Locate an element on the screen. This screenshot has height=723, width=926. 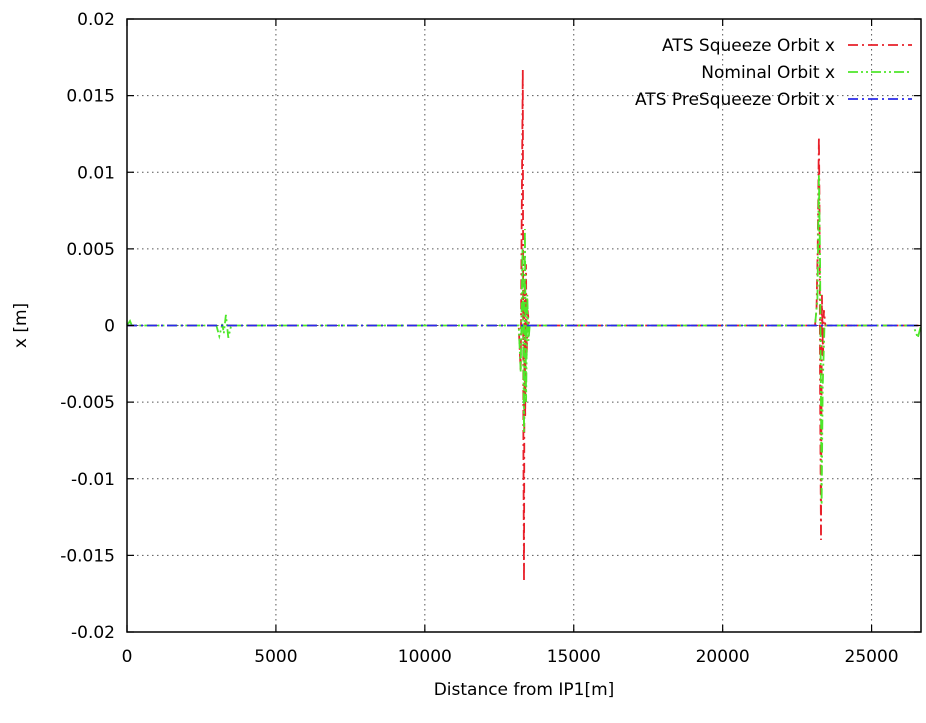
x-tick-label: 25000 is located at coordinates (872, 657).